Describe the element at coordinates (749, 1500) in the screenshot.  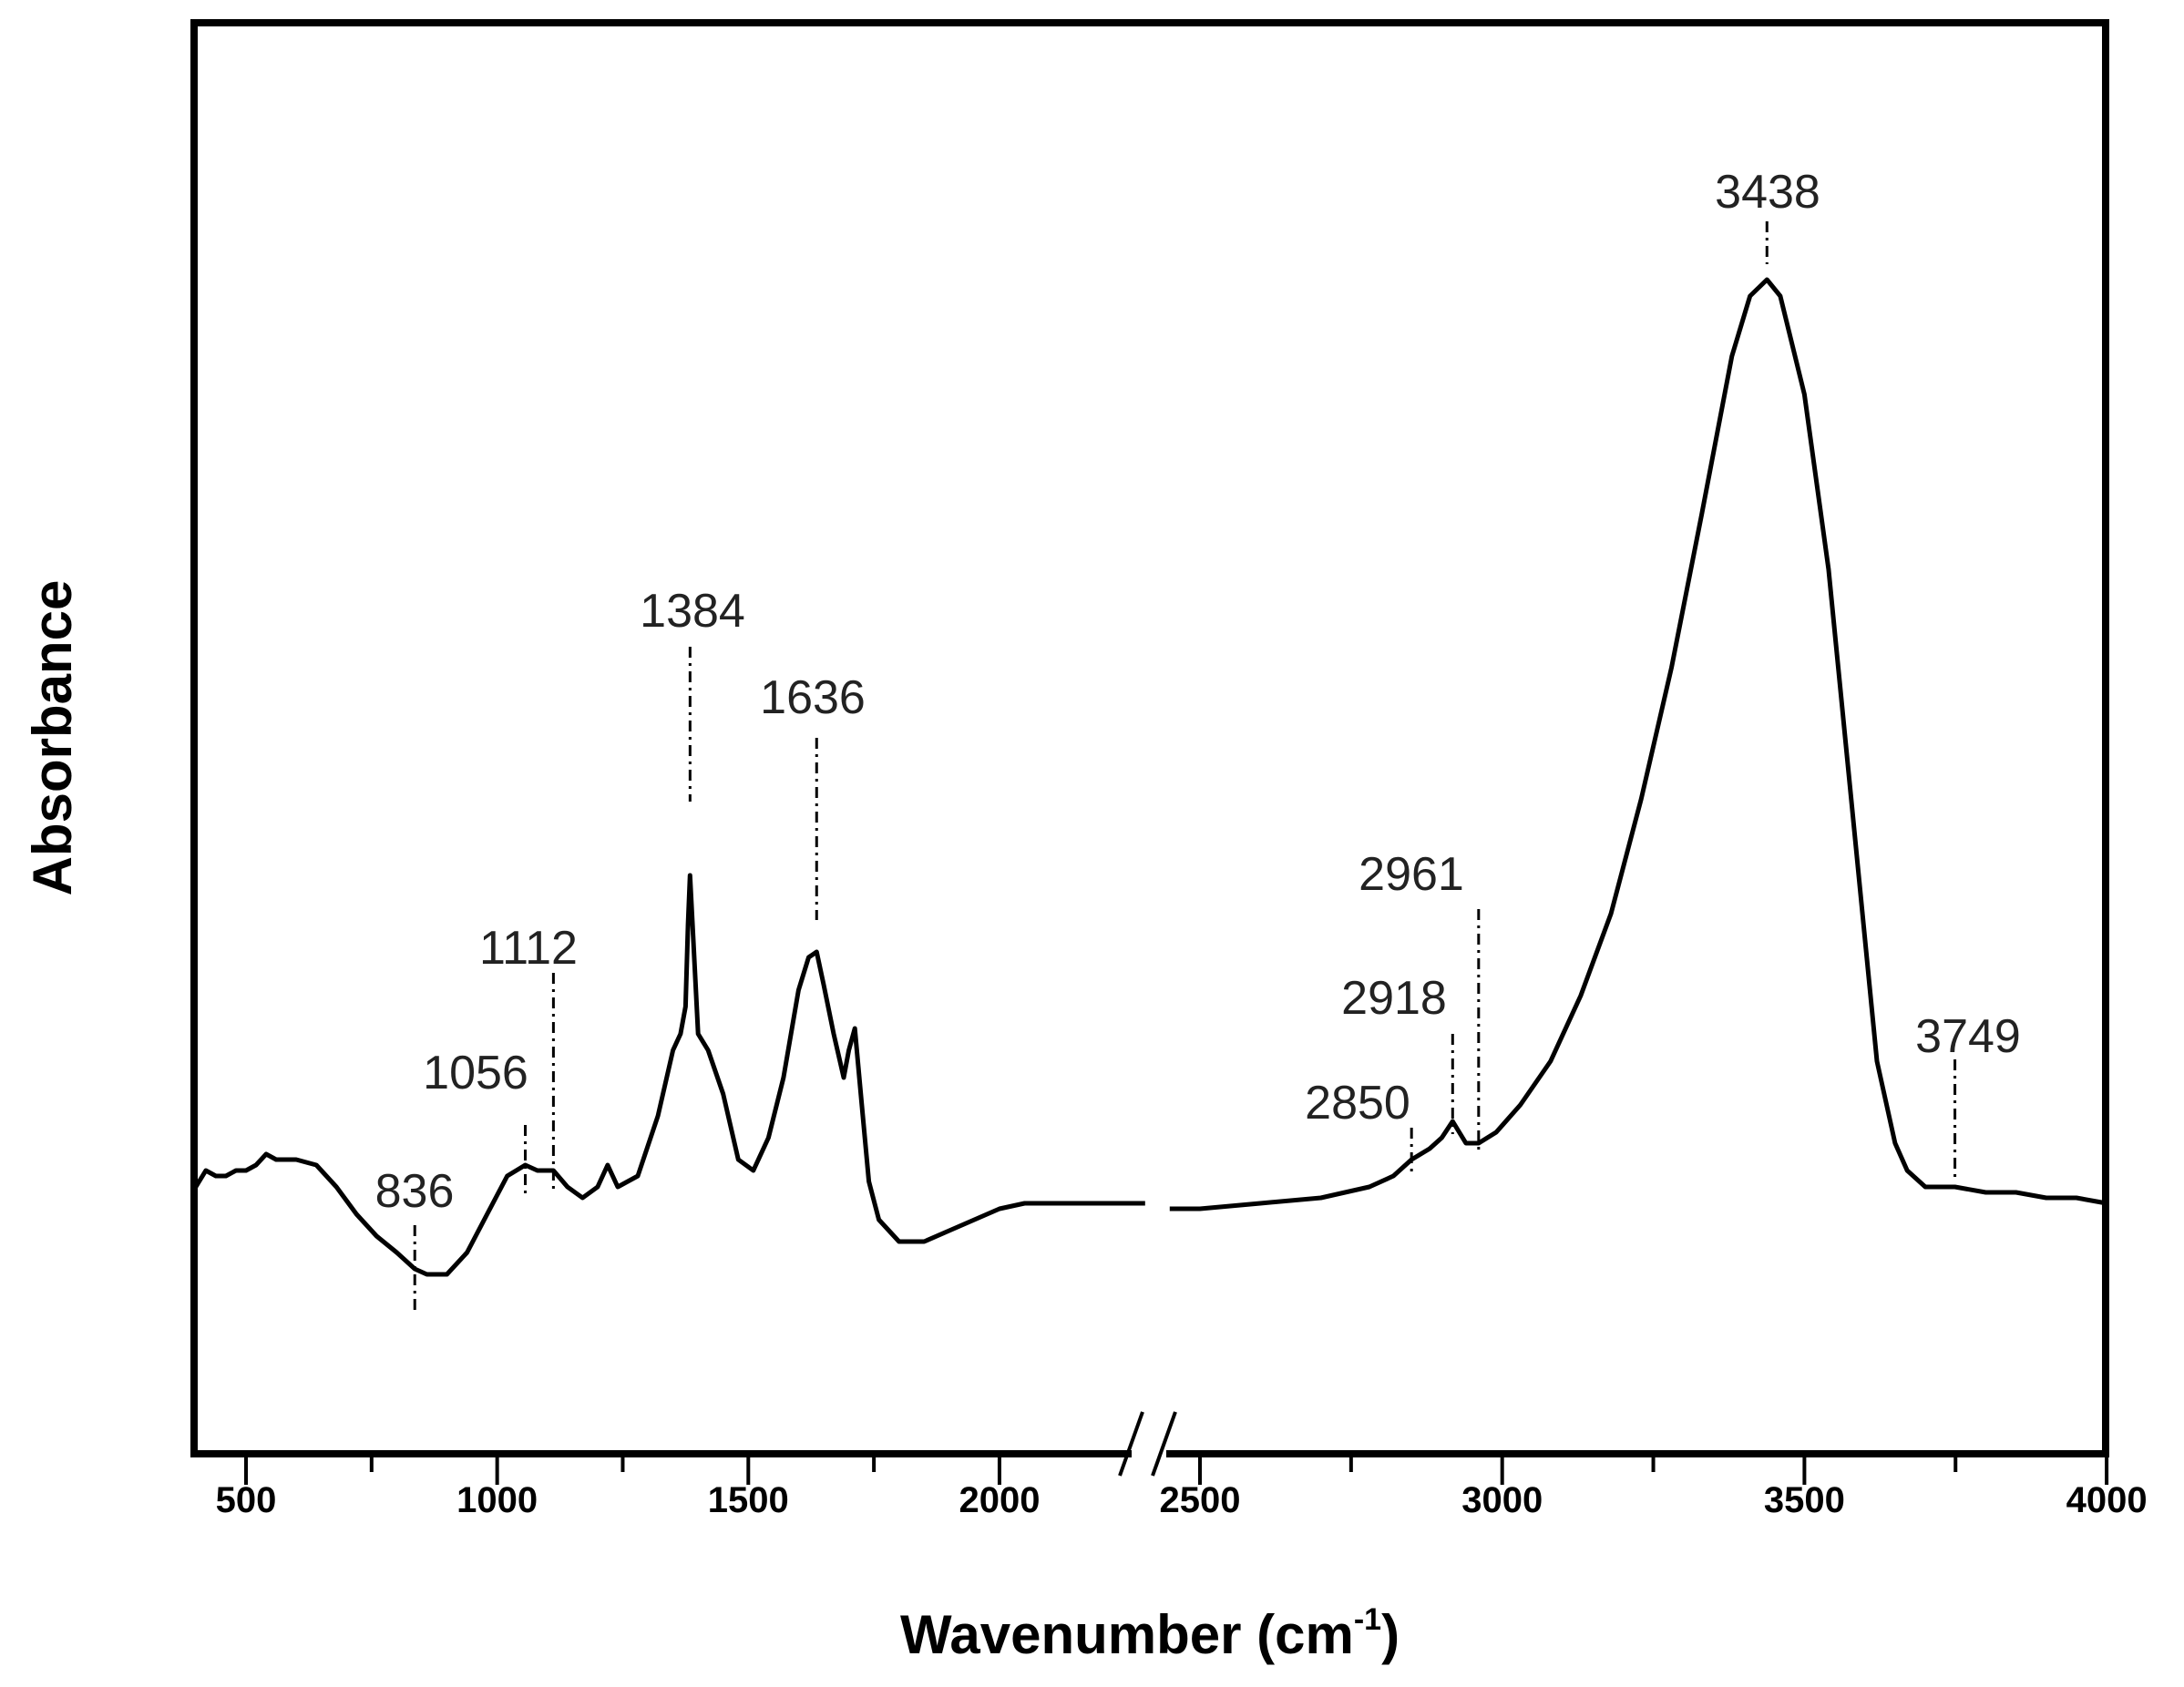
I see `x-tick-label: 1500` at that location.